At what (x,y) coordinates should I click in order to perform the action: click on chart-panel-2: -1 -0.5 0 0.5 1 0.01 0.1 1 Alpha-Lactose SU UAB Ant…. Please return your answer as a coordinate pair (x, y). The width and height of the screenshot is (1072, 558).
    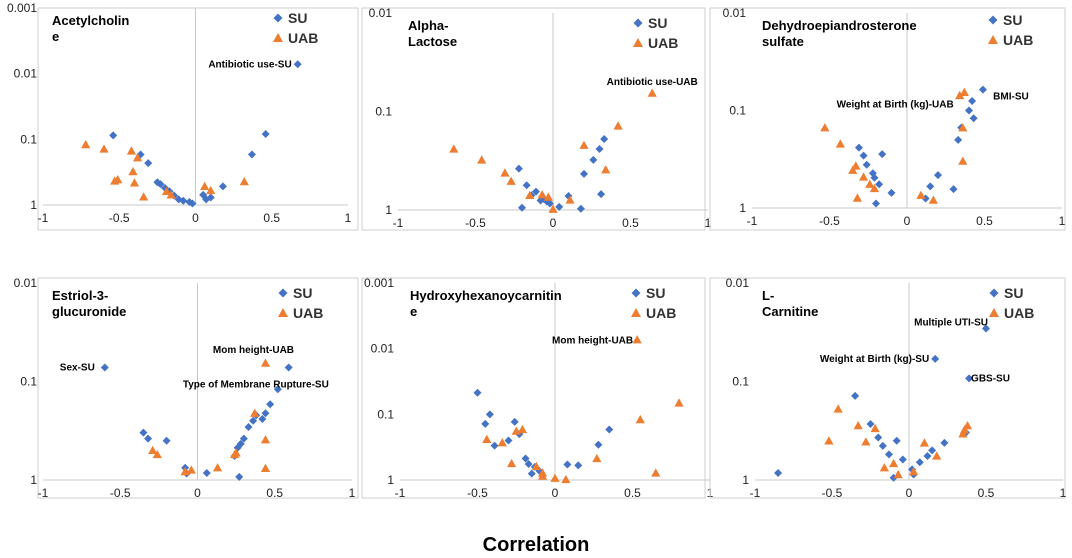
    Looking at the image, I should click on (536, 118).